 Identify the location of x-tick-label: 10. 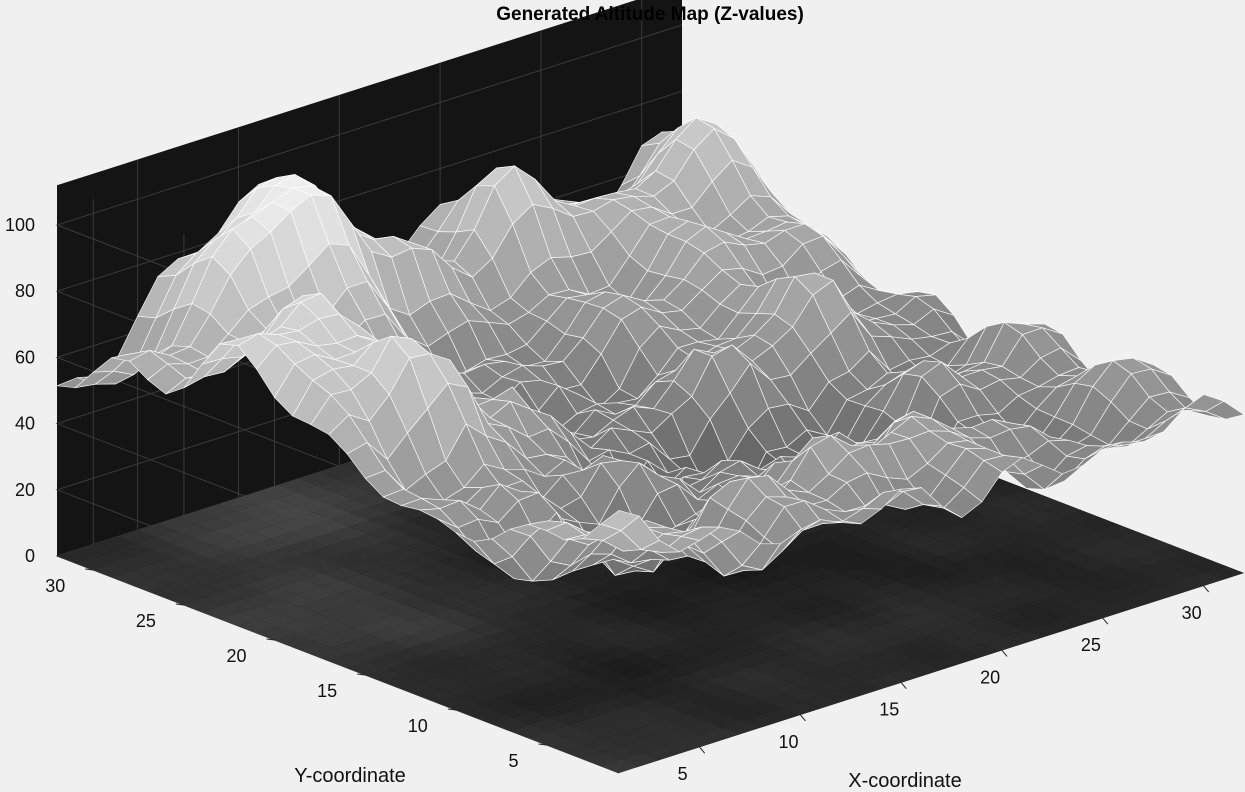
(788, 742).